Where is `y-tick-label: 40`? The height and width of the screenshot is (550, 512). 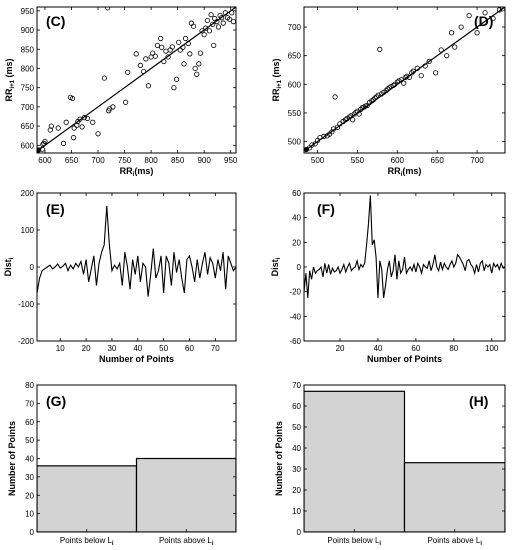
y-tick-label: 40 is located at coordinates (296, 448).